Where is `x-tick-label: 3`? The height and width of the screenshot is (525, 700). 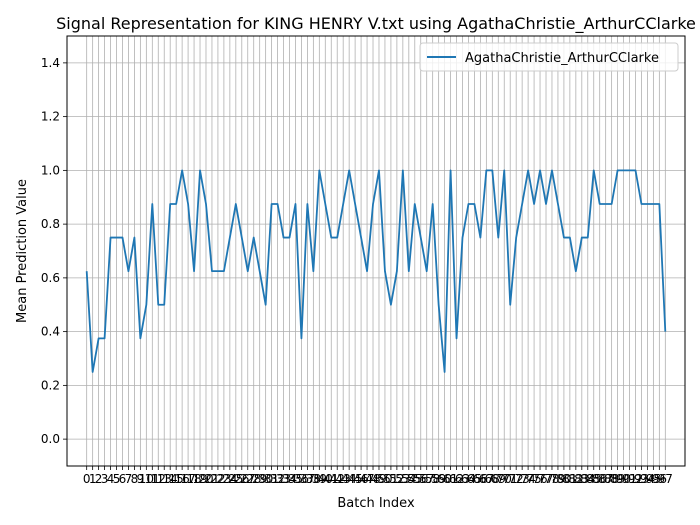 x-tick-label: 3 is located at coordinates (105, 479).